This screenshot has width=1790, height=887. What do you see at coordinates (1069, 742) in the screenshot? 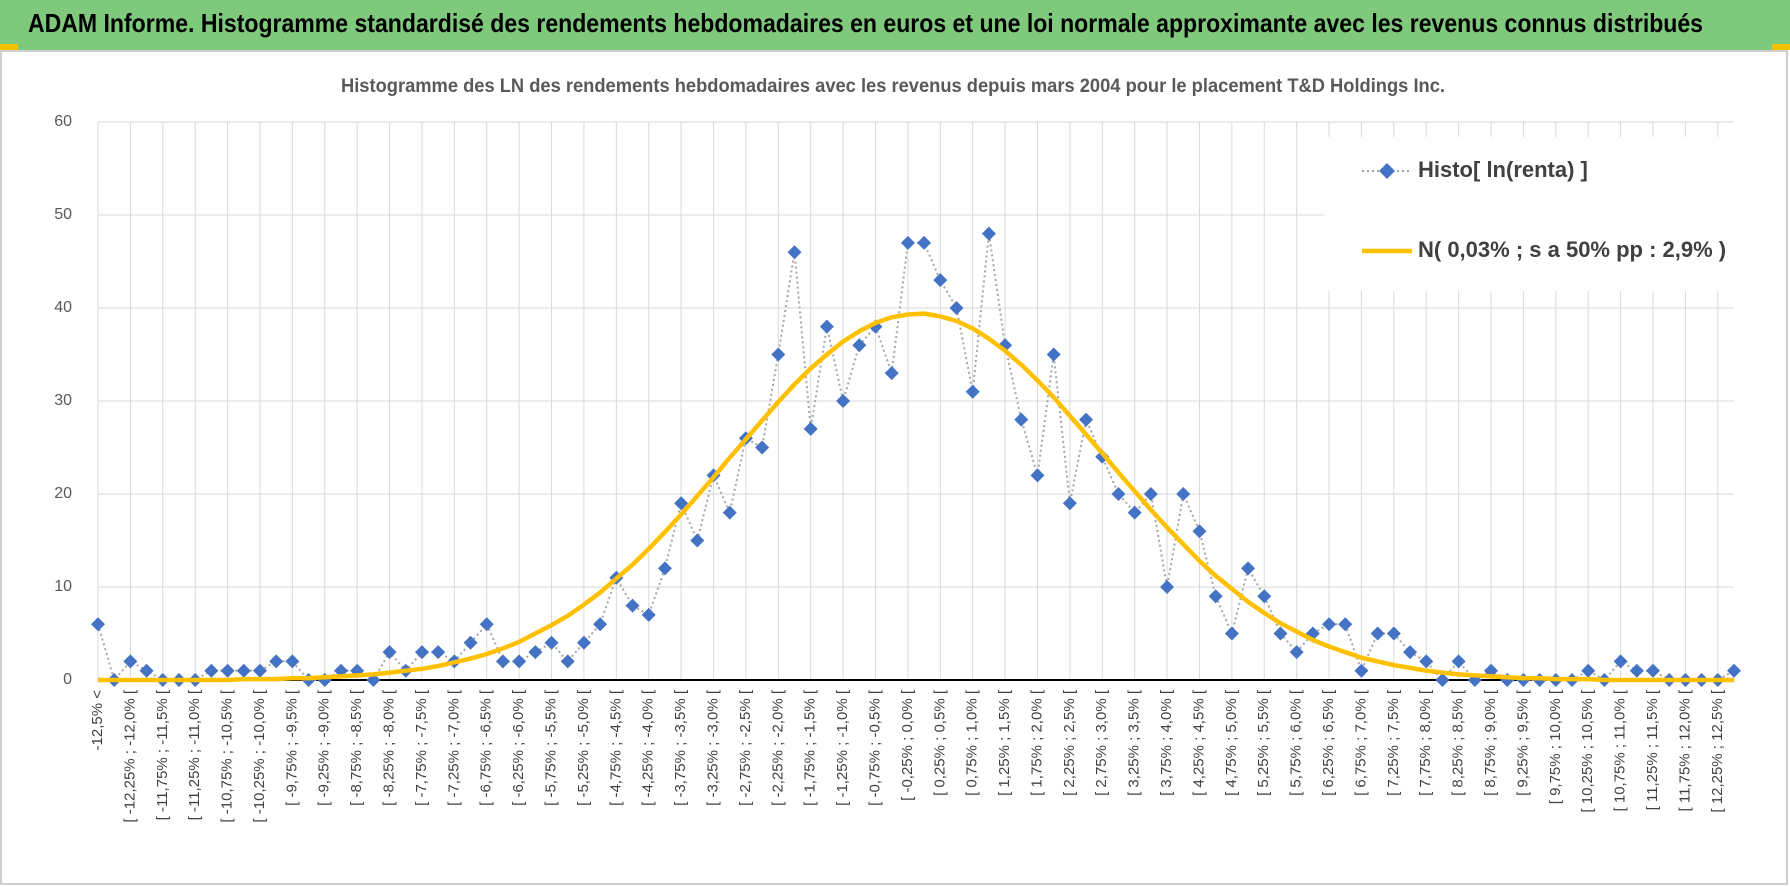
I see `x-tick-label: [ 2,25% ; 2,5% [` at bounding box center [1069, 742].